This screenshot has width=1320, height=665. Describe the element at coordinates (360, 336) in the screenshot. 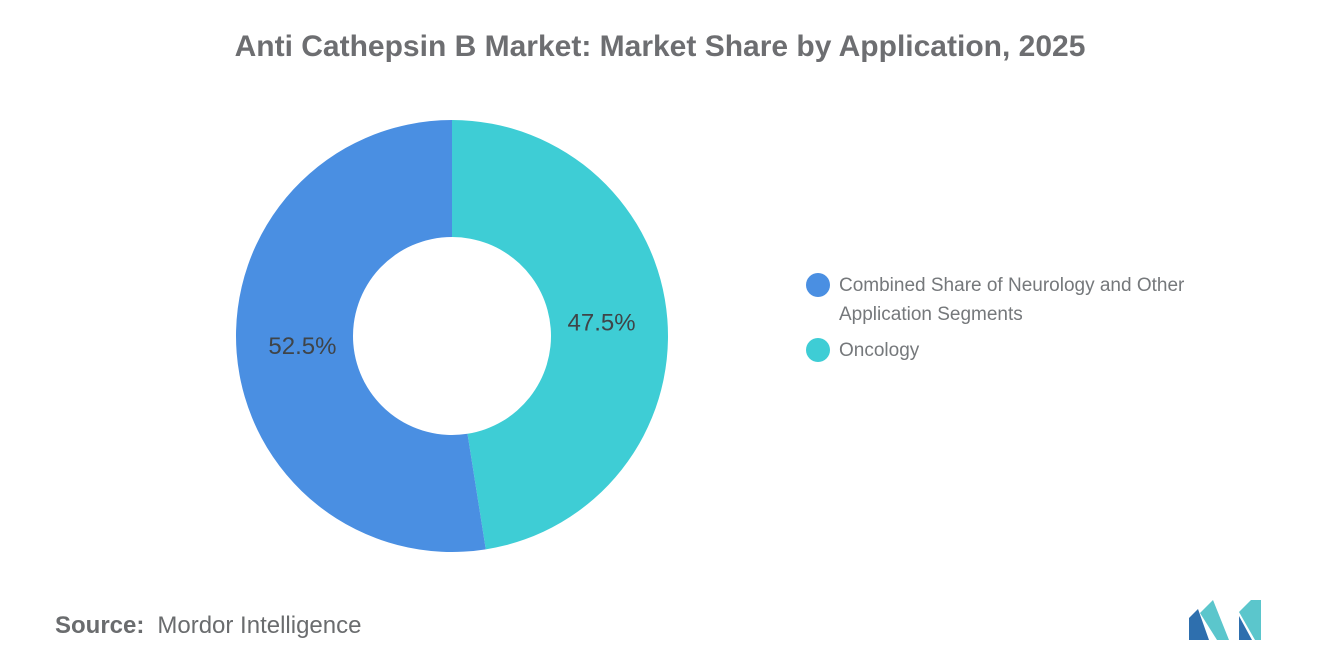

I see `donut-slice-combined-neurology-other` at that location.